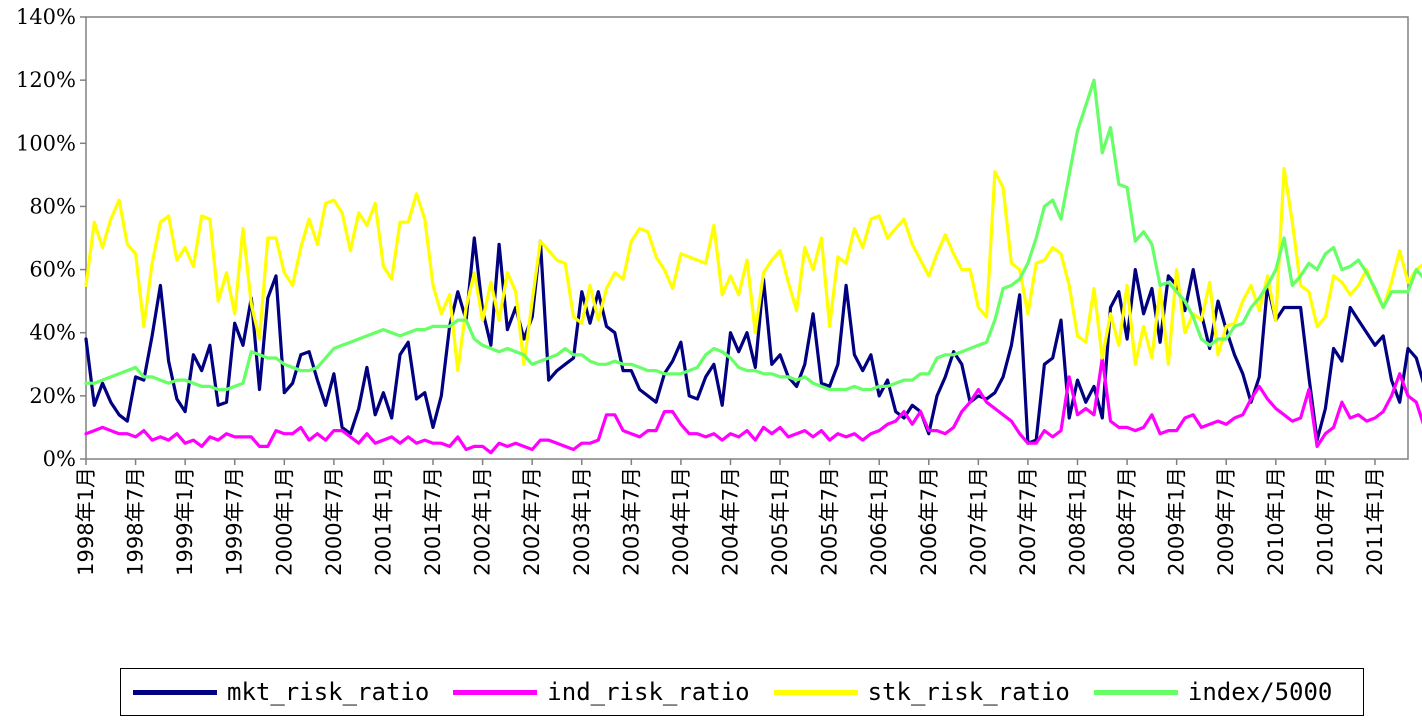 Image resolution: width=1422 pixels, height=720 pixels. What do you see at coordinates (1375, 521) in the screenshot?
I see `x-tick-label: 2011年1月` at bounding box center [1375, 521].